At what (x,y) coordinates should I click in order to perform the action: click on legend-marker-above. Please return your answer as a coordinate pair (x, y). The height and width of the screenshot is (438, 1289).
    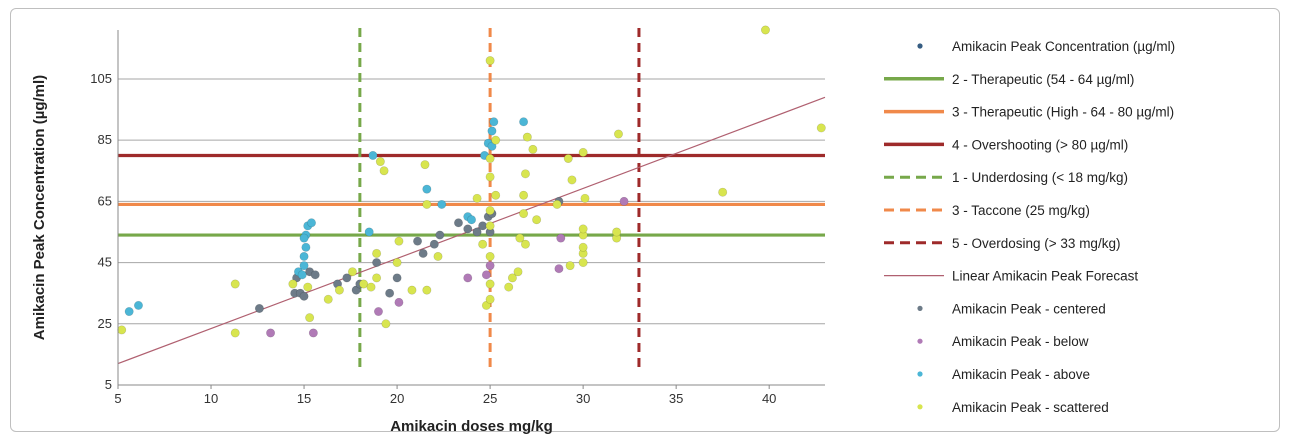
    Looking at the image, I should click on (920, 374).